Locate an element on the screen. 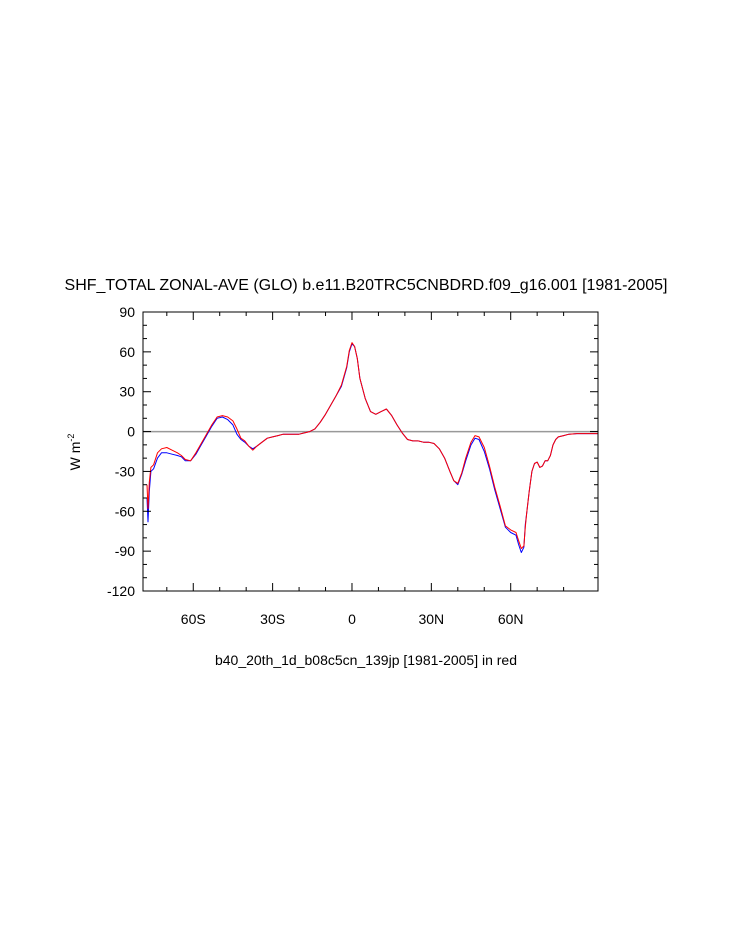 The image size is (733, 945). series-line-red is located at coordinates (372, 445).